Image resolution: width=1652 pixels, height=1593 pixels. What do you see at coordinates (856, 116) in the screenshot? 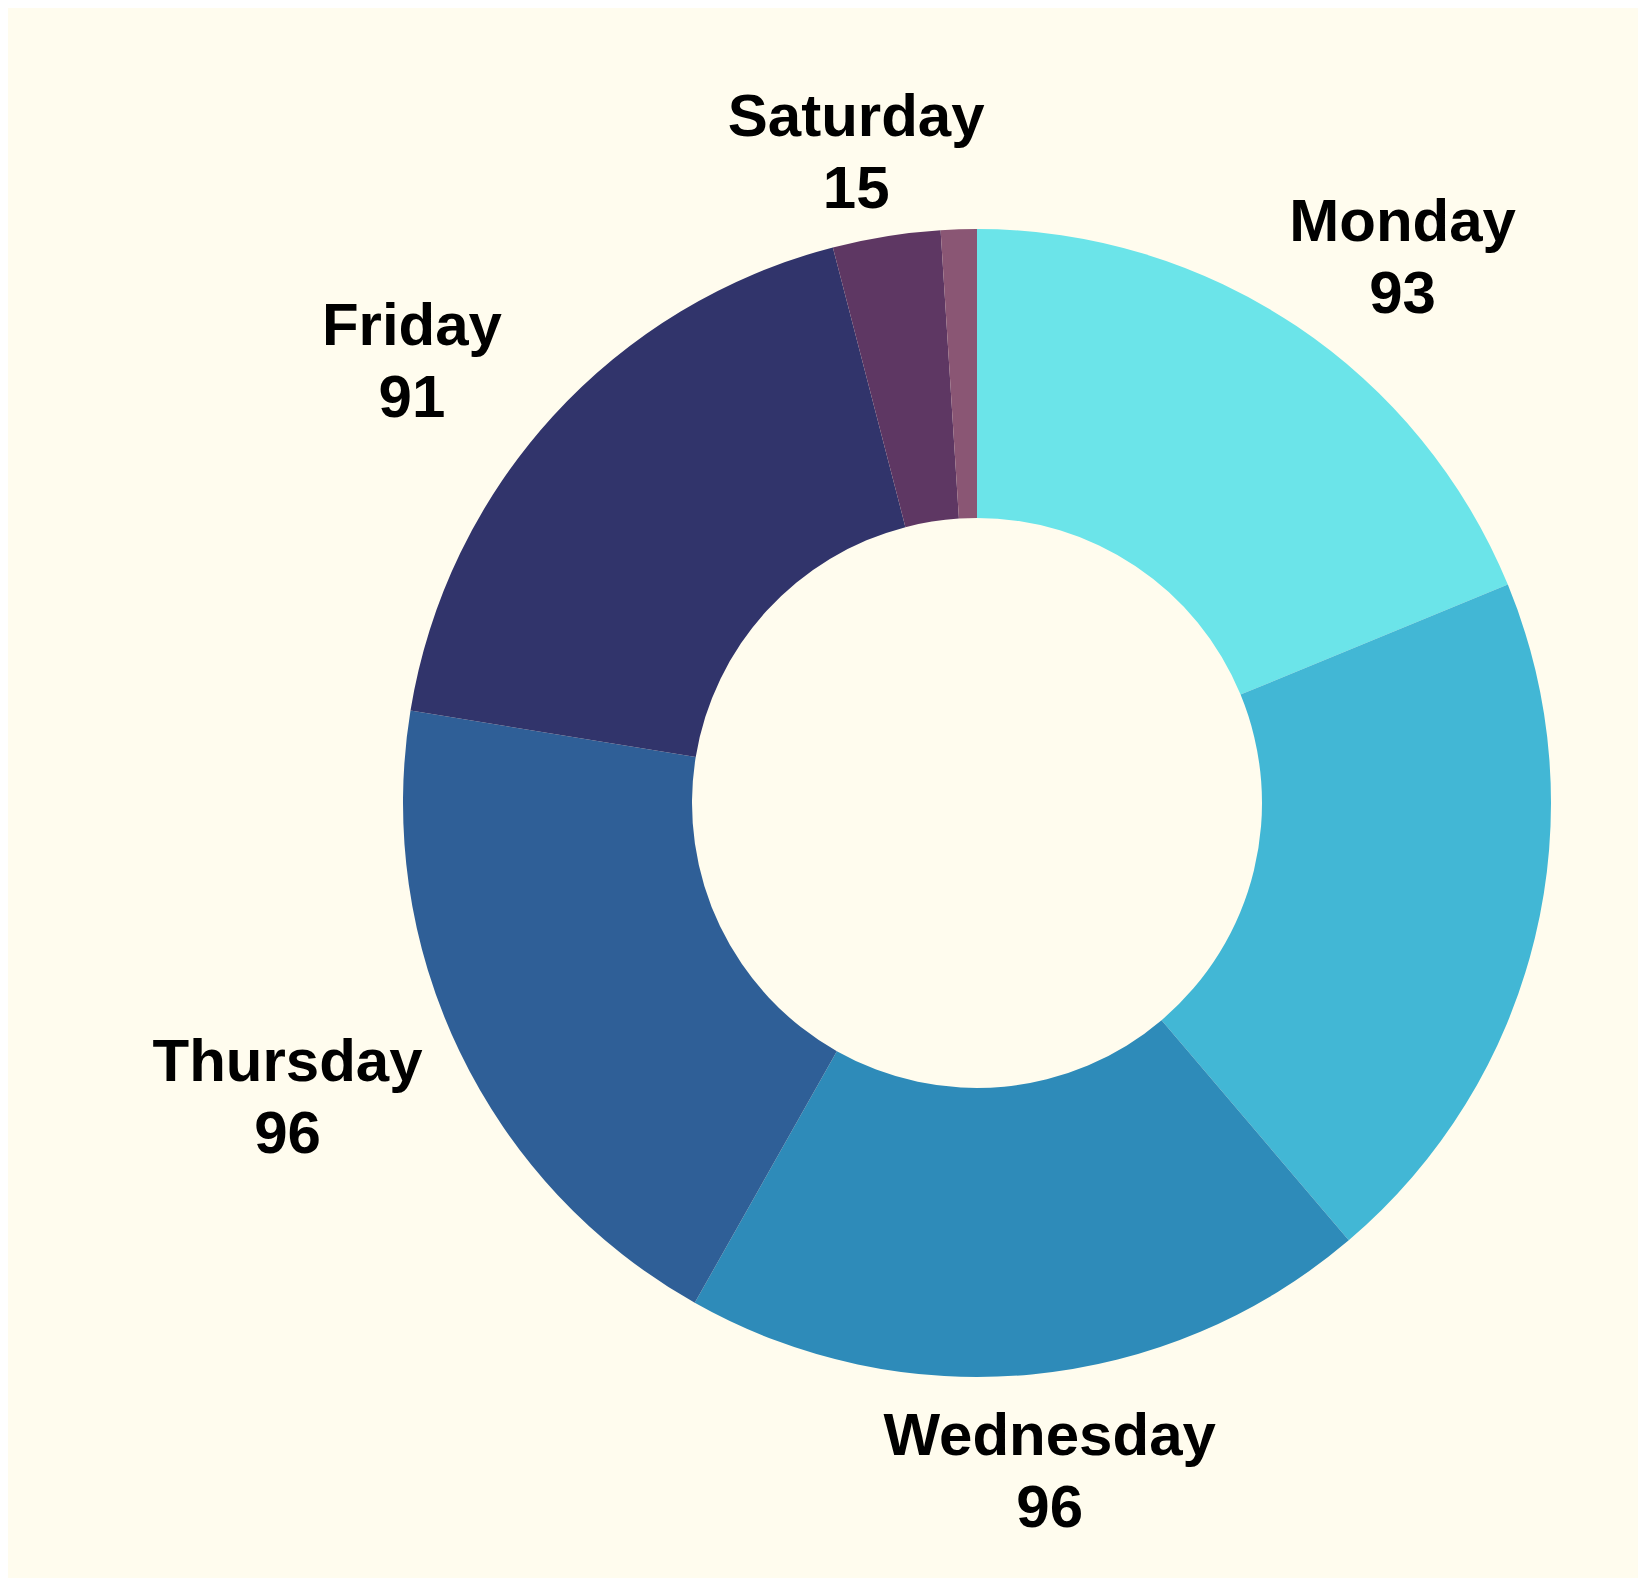
I see `slice-label: Saturday` at bounding box center [856, 116].